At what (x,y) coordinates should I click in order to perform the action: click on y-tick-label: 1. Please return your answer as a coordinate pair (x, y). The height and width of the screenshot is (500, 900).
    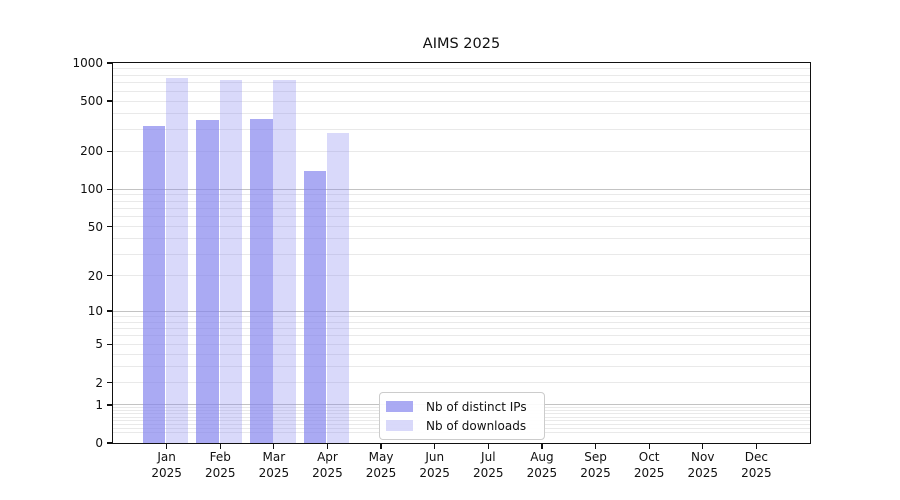
    Looking at the image, I should click on (99, 404).